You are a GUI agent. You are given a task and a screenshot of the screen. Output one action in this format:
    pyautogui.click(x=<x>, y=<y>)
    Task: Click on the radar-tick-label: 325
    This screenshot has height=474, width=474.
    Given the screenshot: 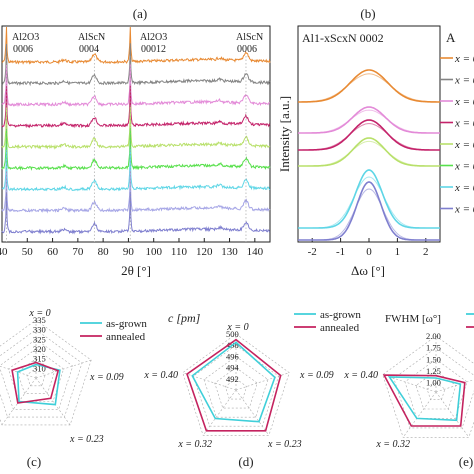 What is the action you would take?
    pyautogui.click(x=39, y=339)
    